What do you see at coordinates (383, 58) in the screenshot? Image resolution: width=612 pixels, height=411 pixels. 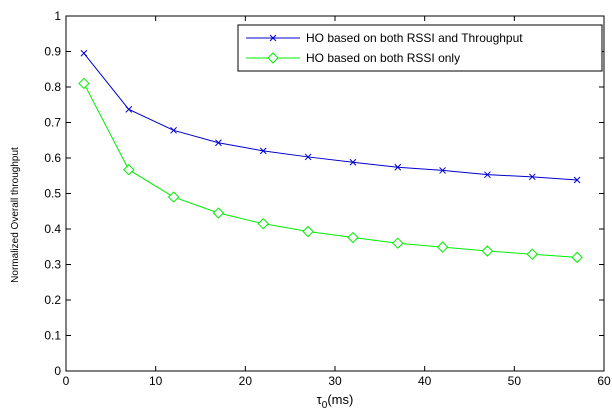 I see `legend-label: HO based on both RSSI only` at bounding box center [383, 58].